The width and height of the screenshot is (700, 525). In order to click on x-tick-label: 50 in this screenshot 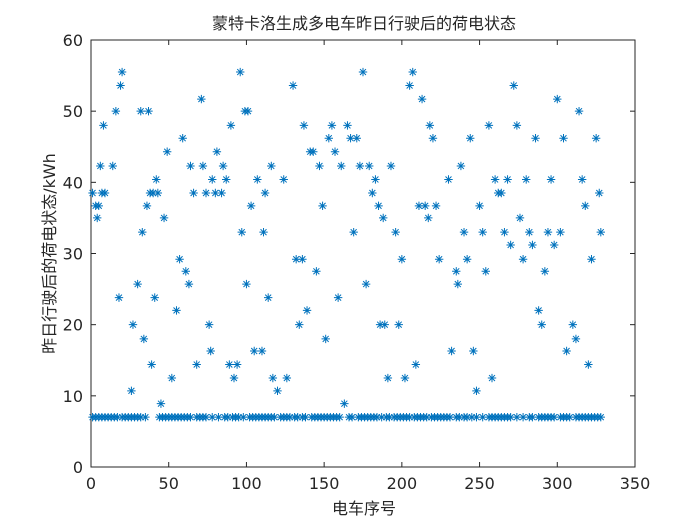, I will do `click(169, 483)`.